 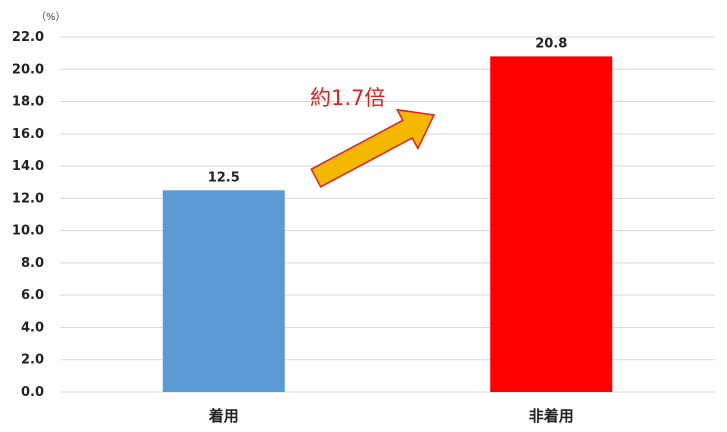 I want to click on ratio-annotation-text: 約1.7倍, so click(x=347, y=98).